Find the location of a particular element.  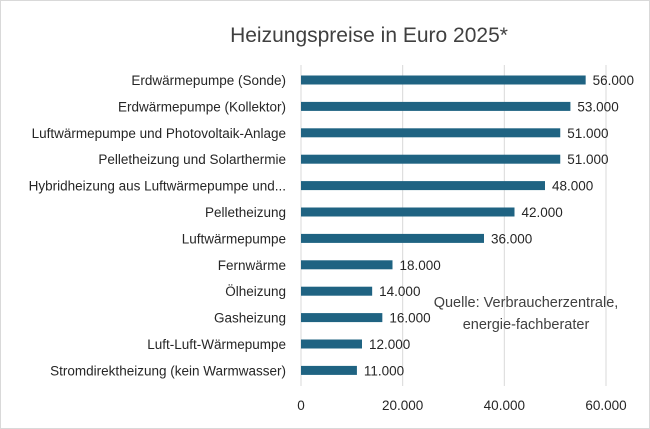

category-label: Erdwärmepumpe (Kollektor) is located at coordinates (202, 106).